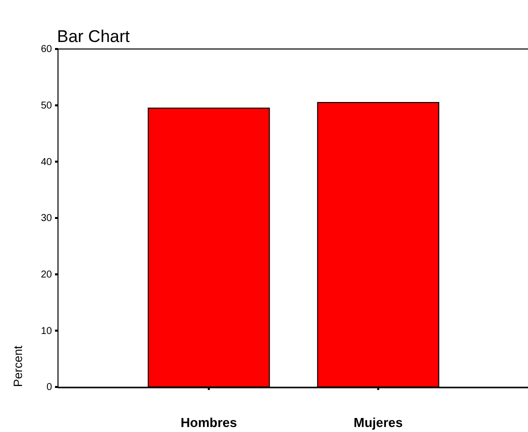 The height and width of the screenshot is (432, 528). What do you see at coordinates (46, 162) in the screenshot?
I see `y-tick-label: 40` at bounding box center [46, 162].